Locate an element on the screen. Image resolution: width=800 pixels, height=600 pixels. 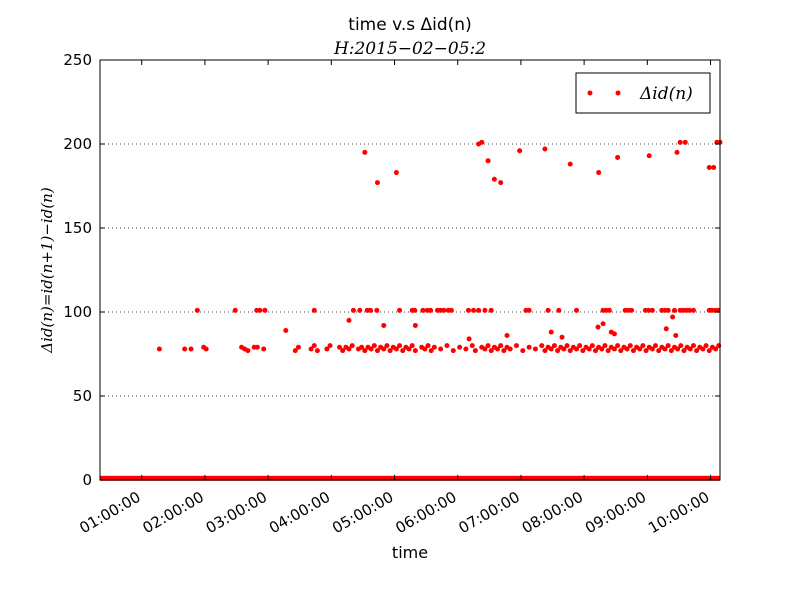
y-tick-label: 150 is located at coordinates (77, 228).